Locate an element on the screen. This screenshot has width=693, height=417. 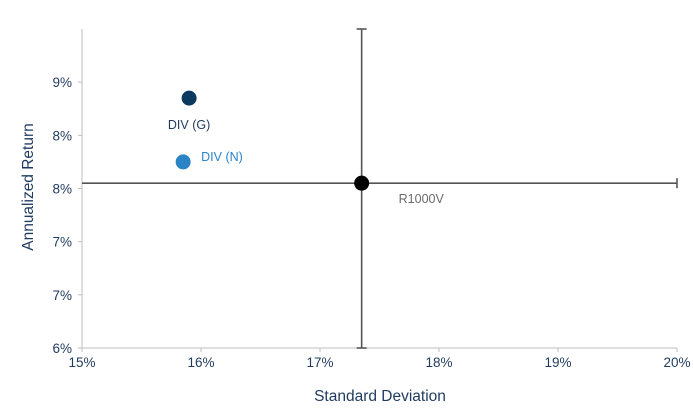
x-tick-label: 19% is located at coordinates (557, 362).